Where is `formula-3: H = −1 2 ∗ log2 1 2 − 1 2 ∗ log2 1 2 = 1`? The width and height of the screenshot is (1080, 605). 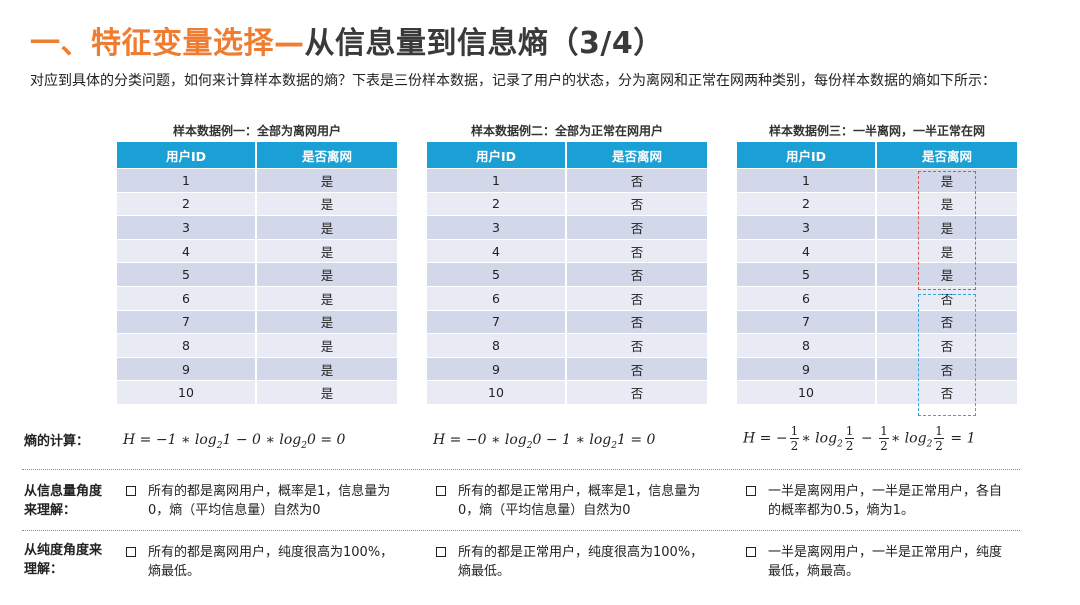 formula-3: H = −1 2 ∗ log2 1 2 − 1 2 ∗ log2 1 2 = 1 is located at coordinates (859, 438).